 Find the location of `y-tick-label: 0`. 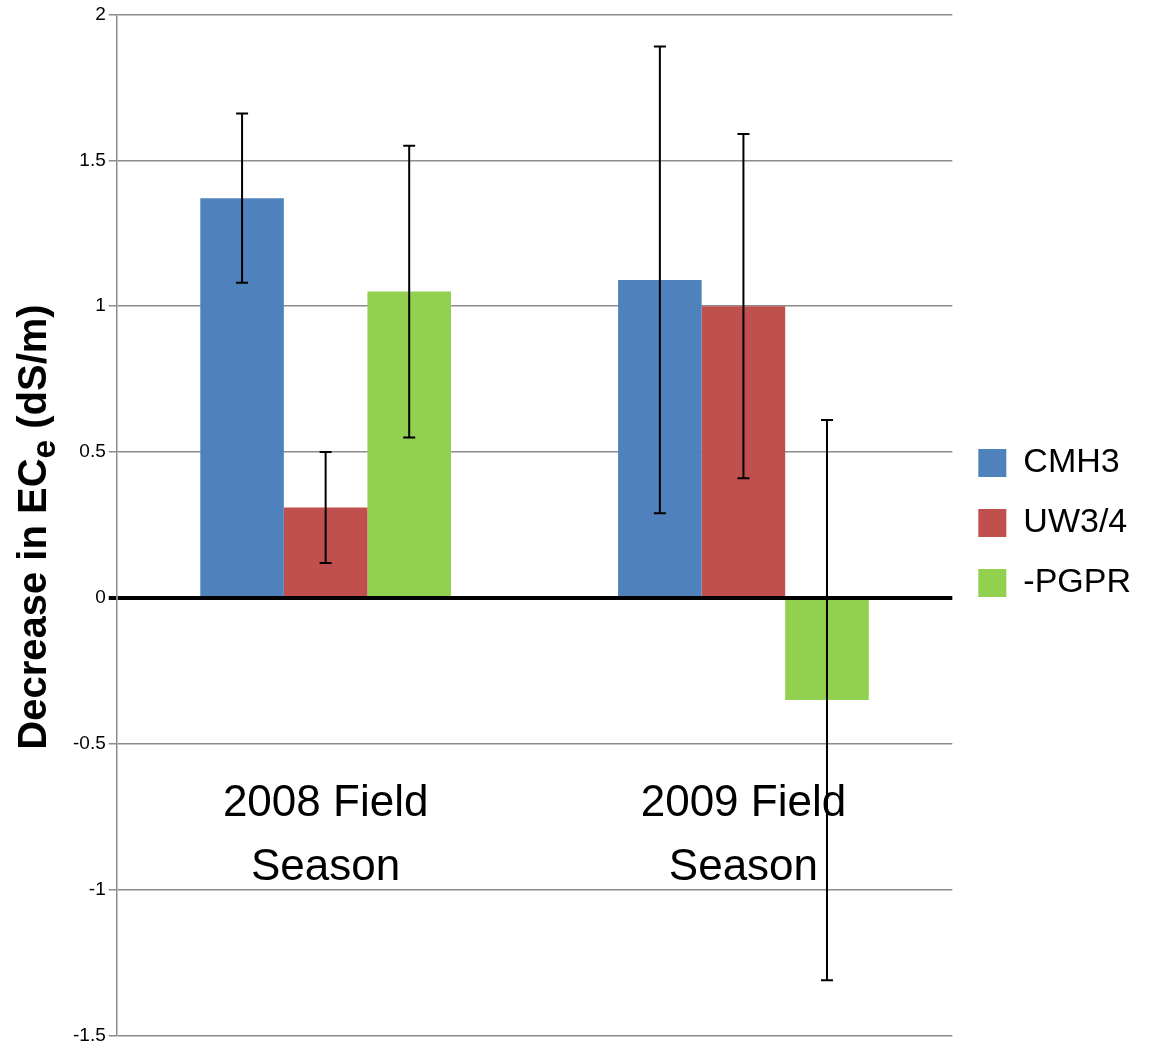

y-tick-label: 0 is located at coordinates (100, 597).